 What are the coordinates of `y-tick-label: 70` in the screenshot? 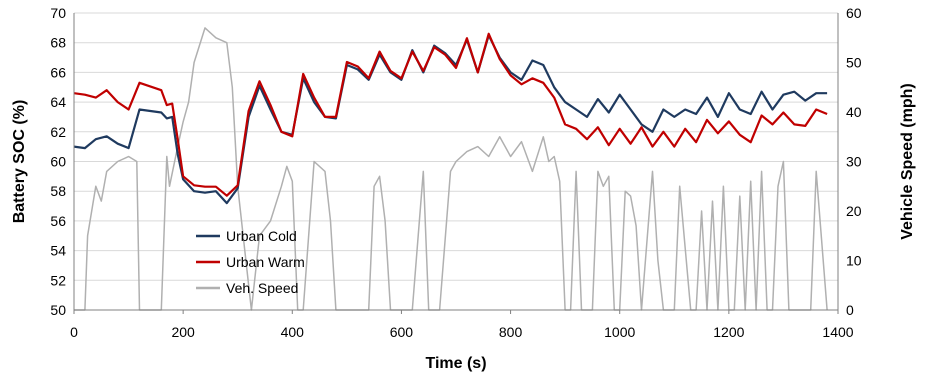 It's located at (58, 13).